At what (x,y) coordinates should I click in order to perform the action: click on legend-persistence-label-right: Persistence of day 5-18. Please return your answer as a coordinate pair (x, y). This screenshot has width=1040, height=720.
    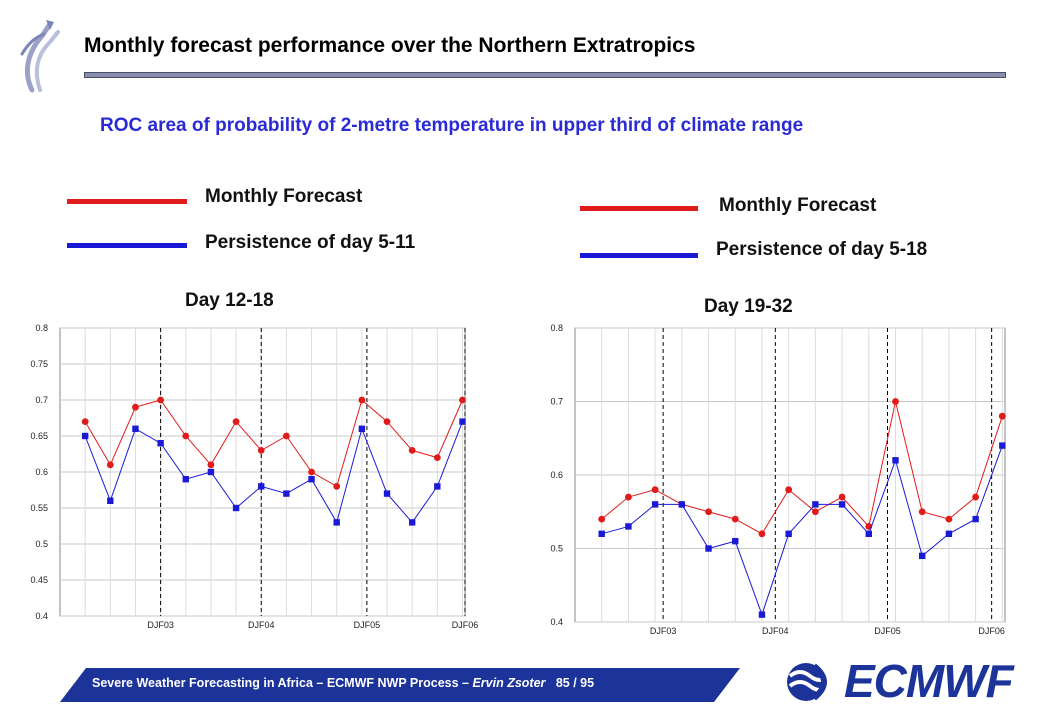
    Looking at the image, I should click on (822, 249).